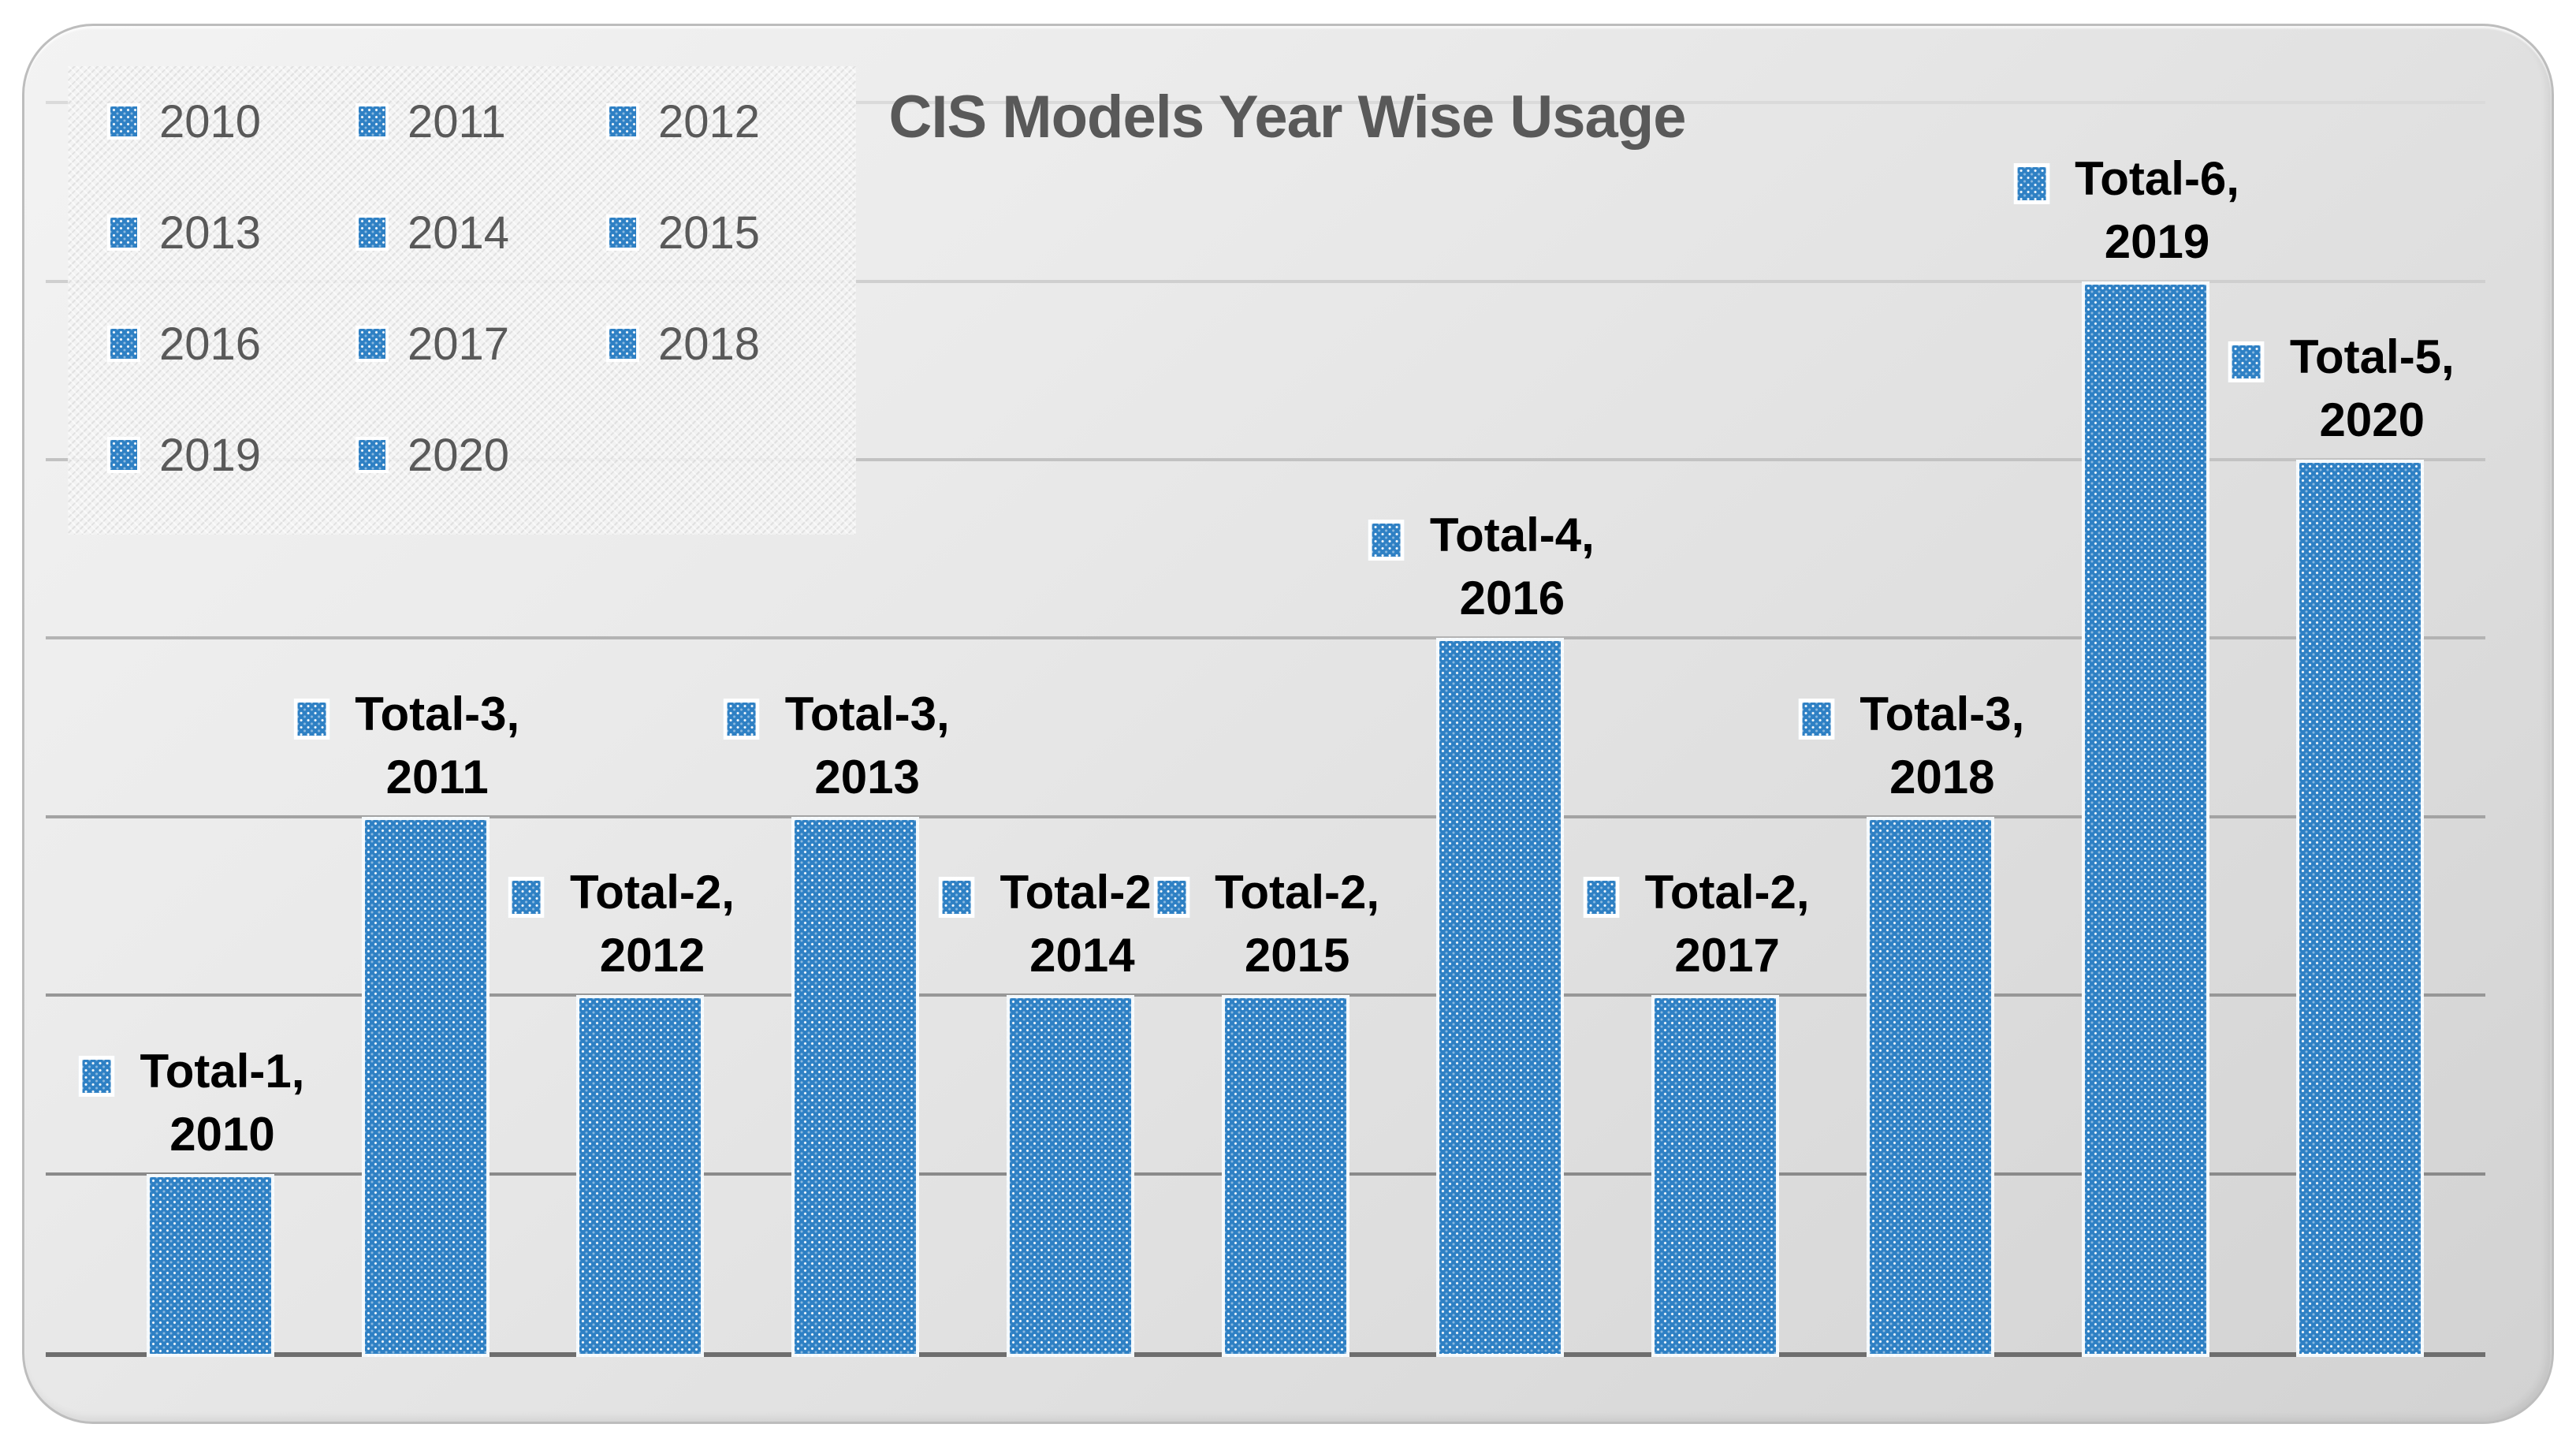 This screenshot has width=2576, height=1450. Describe the element at coordinates (210, 233) in the screenshot. I see `legend-item-label: 2013` at that location.